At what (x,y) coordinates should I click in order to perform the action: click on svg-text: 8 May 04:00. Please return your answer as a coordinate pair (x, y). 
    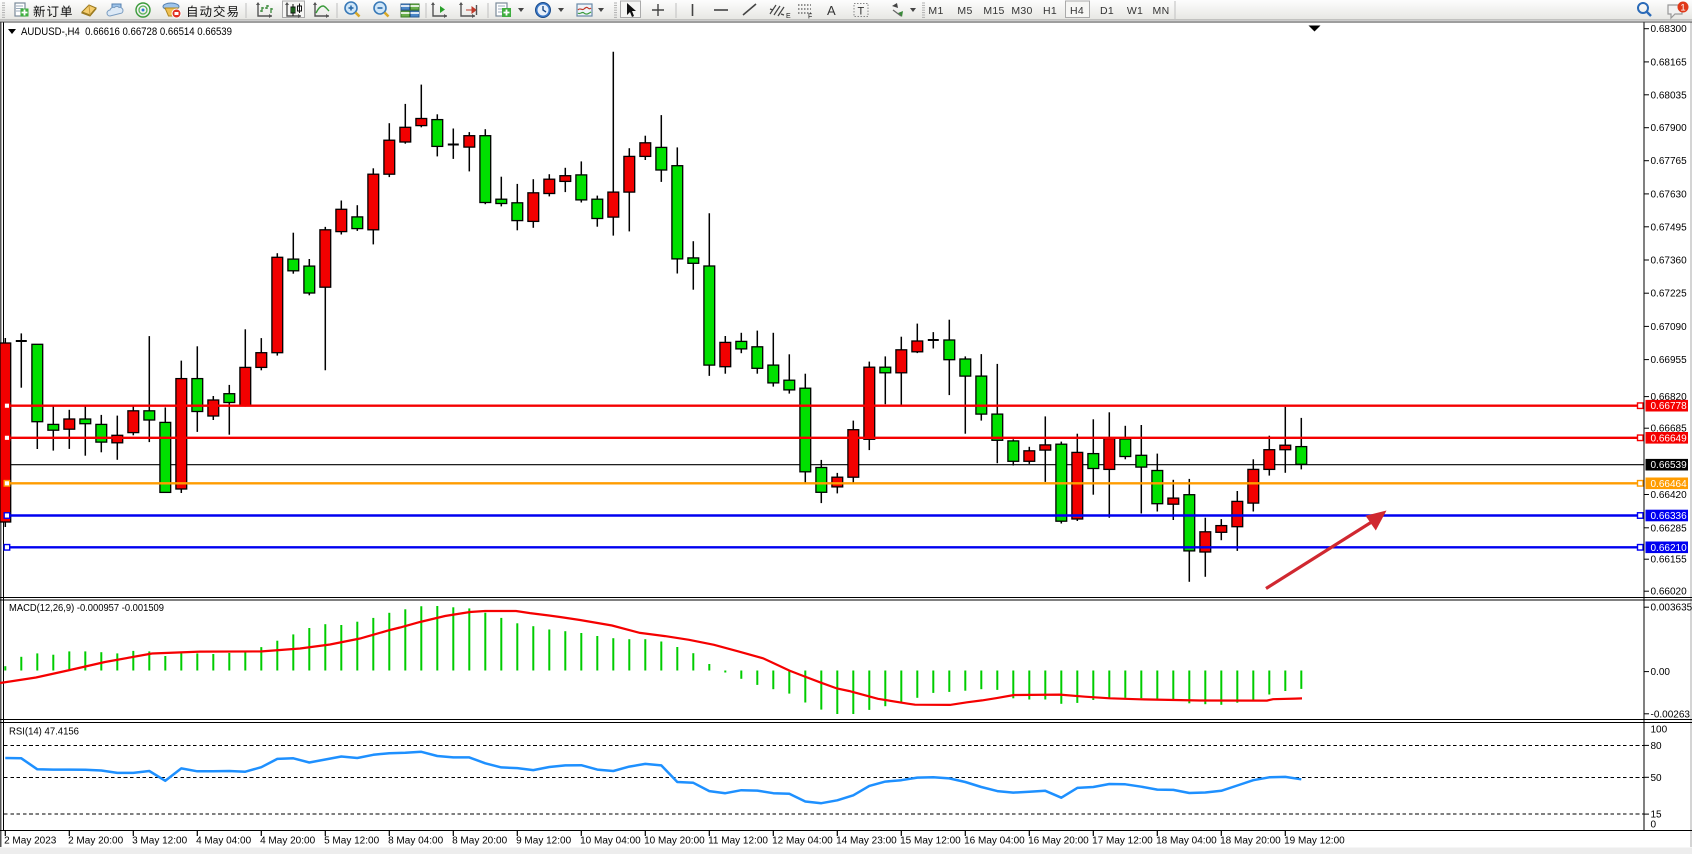
    Looking at the image, I should click on (415, 841).